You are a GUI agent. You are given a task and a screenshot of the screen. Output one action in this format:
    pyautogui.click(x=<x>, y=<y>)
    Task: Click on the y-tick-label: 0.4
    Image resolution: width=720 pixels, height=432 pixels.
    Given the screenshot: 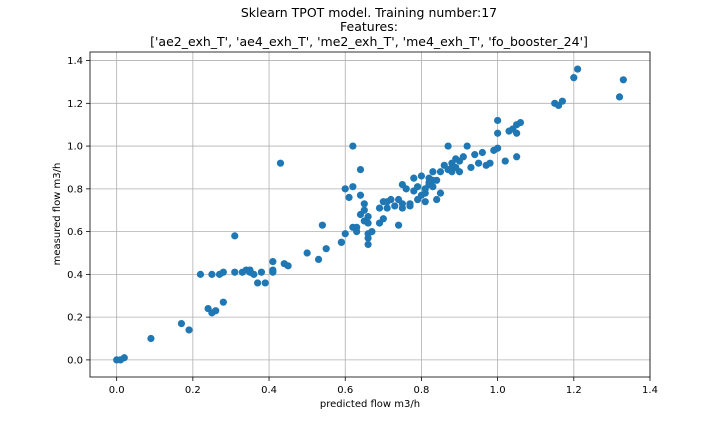 What is the action you would take?
    pyautogui.click(x=75, y=275)
    